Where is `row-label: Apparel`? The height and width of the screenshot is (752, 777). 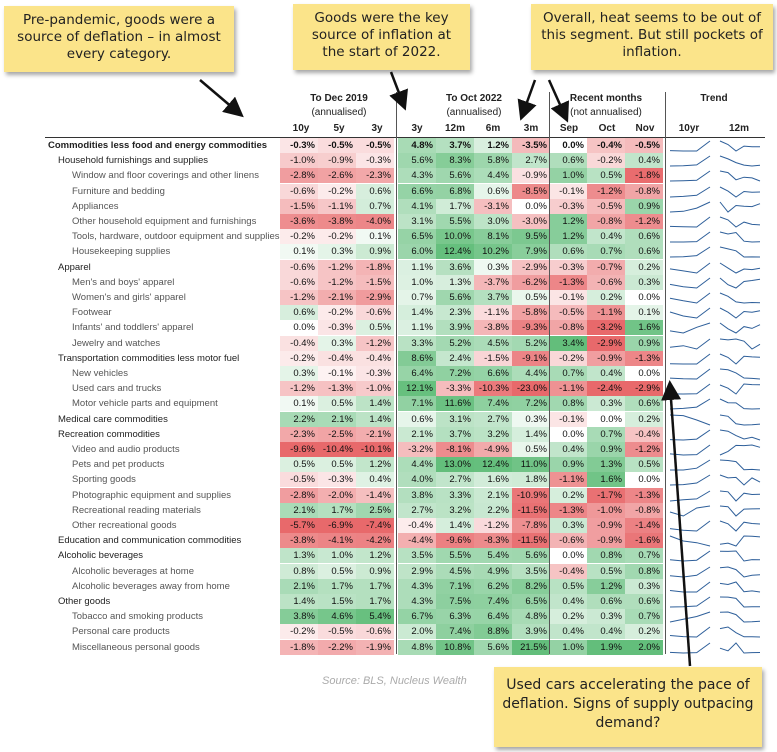 row-label: Apparel is located at coordinates (74, 267).